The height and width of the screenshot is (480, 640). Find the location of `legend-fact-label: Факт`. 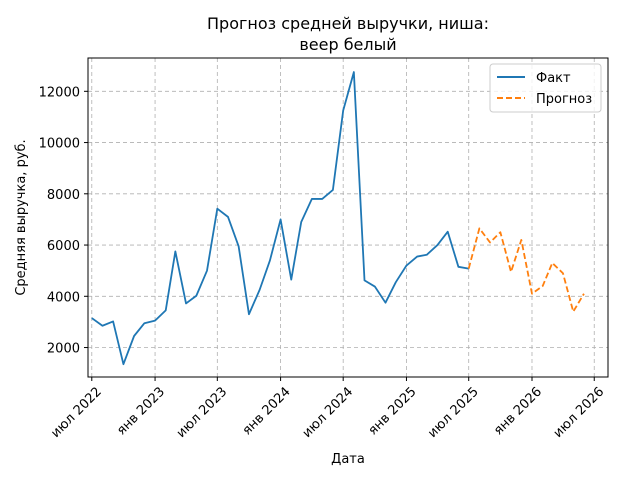

legend-fact-label: Факт is located at coordinates (553, 78).